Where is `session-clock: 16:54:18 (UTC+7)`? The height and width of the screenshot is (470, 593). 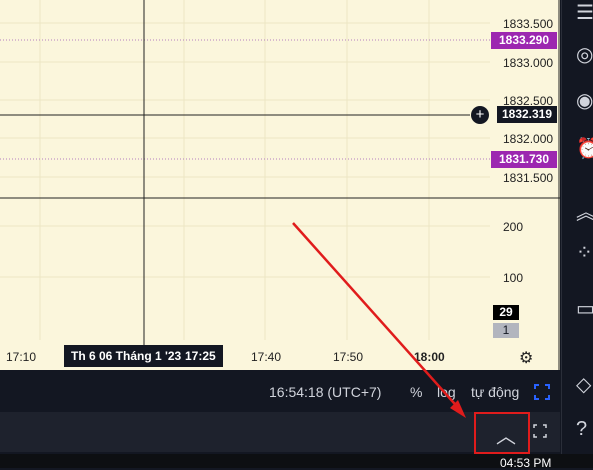
session-clock: 16:54:18 (UTC+7) is located at coordinates (325, 392).